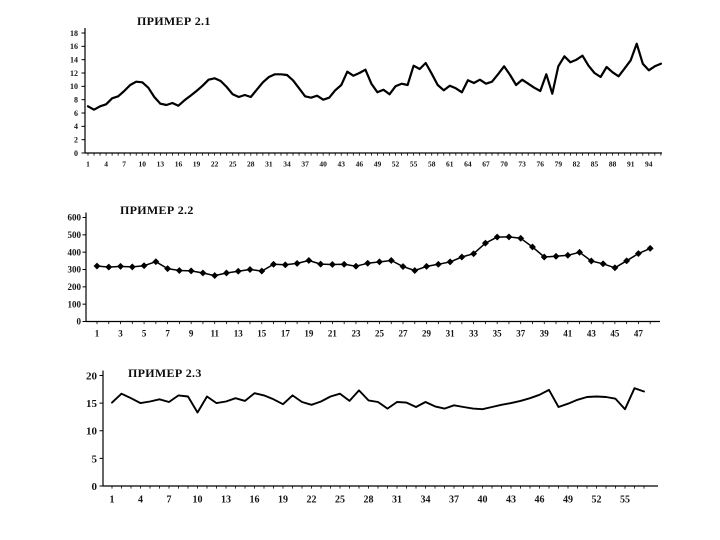  Describe the element at coordinates (309, 334) in the screenshot. I see `x-tick-label: 19` at that location.